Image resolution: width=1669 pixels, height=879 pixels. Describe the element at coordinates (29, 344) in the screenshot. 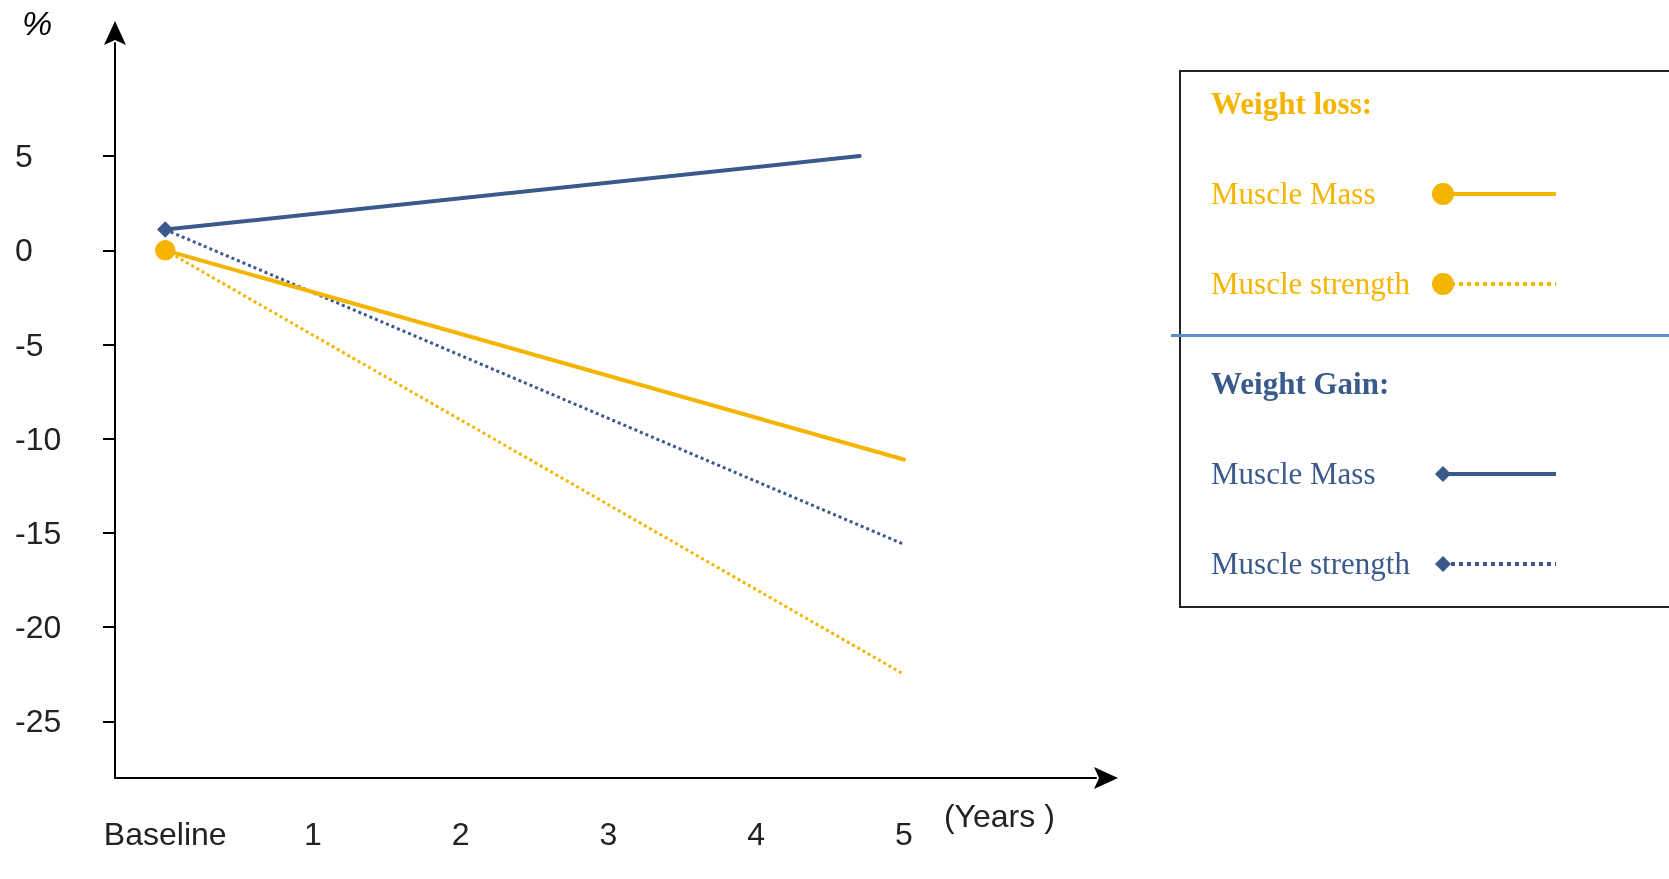

I see `y-tick-label: -5` at that location.